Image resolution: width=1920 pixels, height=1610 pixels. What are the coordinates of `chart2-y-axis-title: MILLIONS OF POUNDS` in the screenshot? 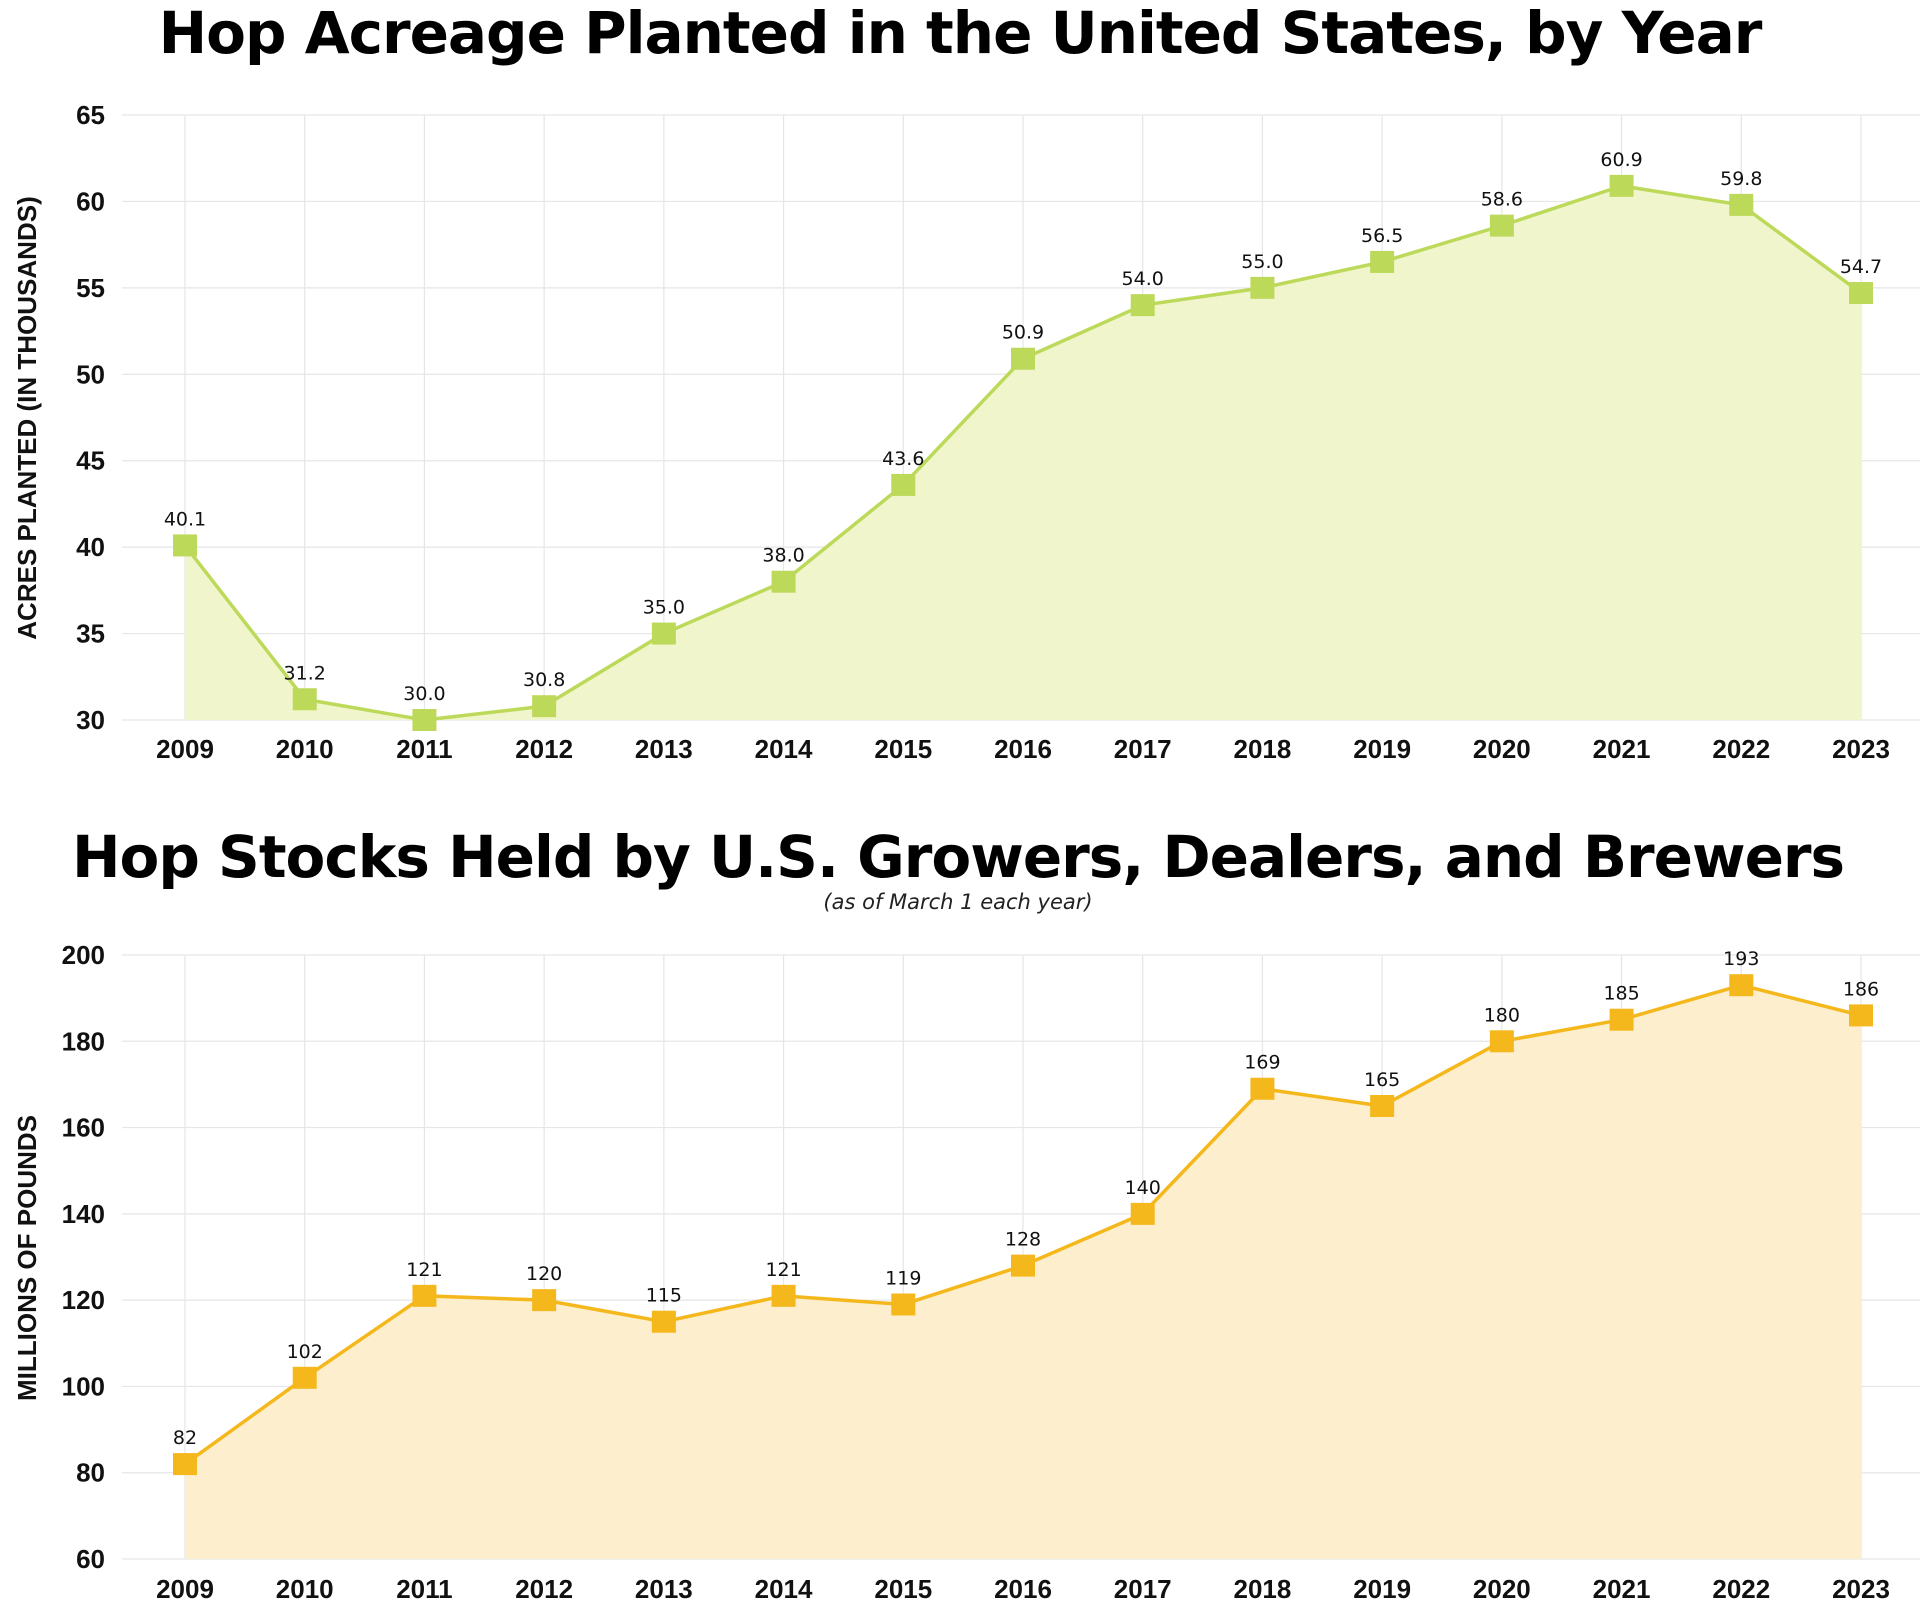 It's located at (27, 1258).